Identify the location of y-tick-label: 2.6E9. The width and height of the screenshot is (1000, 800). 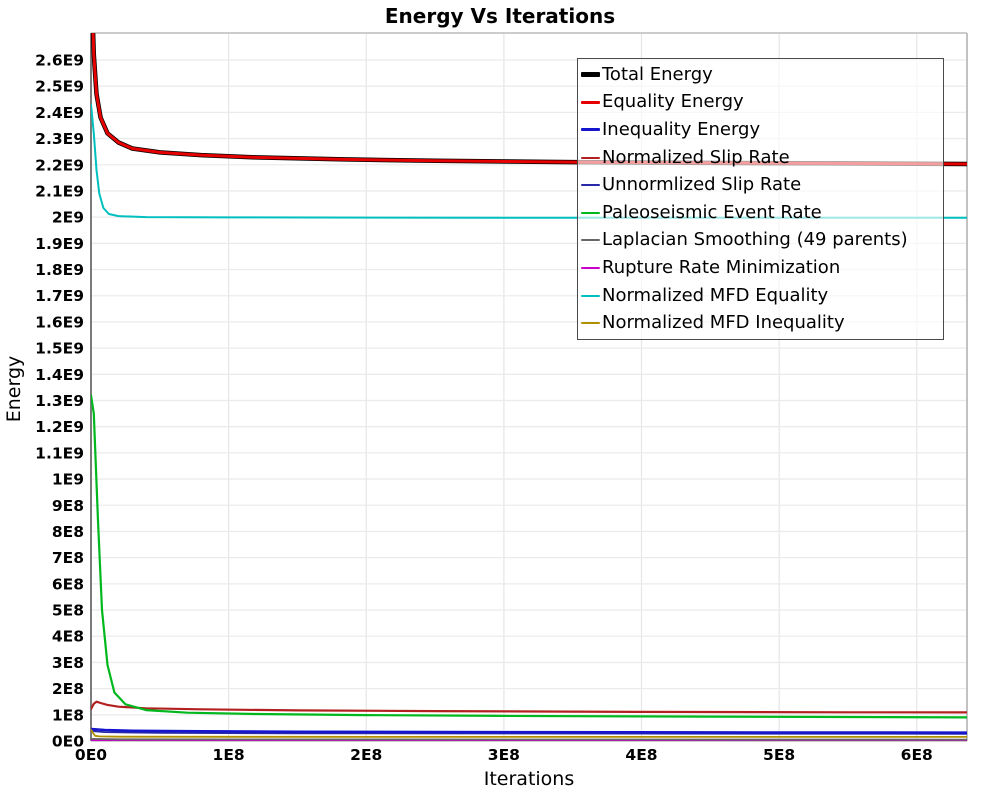
(59, 60).